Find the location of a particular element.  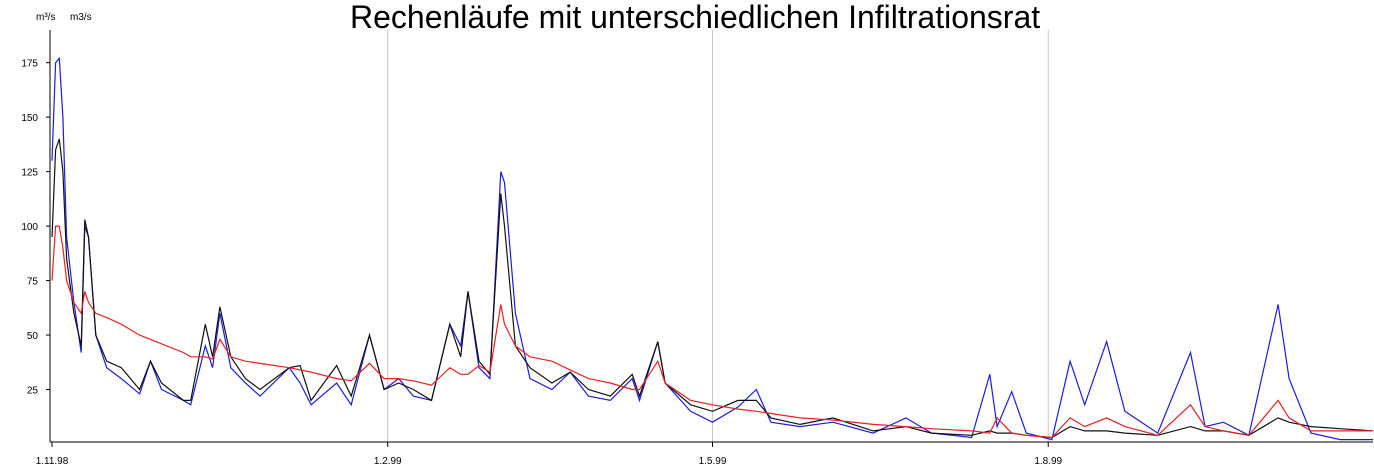

y-tick-label: 75 is located at coordinates (33, 282).